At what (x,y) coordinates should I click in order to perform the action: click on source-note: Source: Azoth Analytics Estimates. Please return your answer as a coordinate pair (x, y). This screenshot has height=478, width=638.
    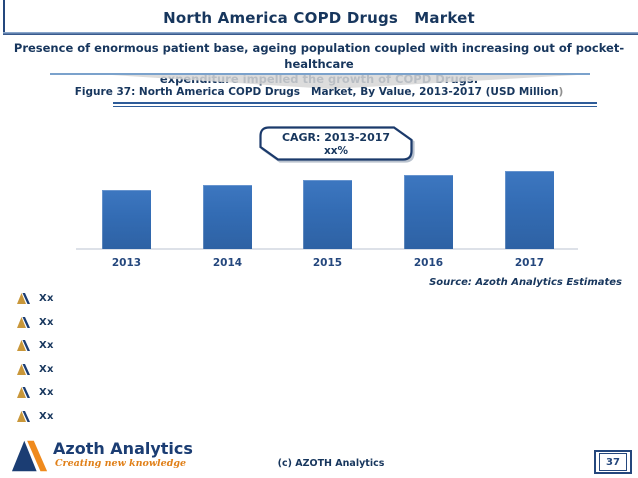
    Looking at the image, I should click on (525, 282).